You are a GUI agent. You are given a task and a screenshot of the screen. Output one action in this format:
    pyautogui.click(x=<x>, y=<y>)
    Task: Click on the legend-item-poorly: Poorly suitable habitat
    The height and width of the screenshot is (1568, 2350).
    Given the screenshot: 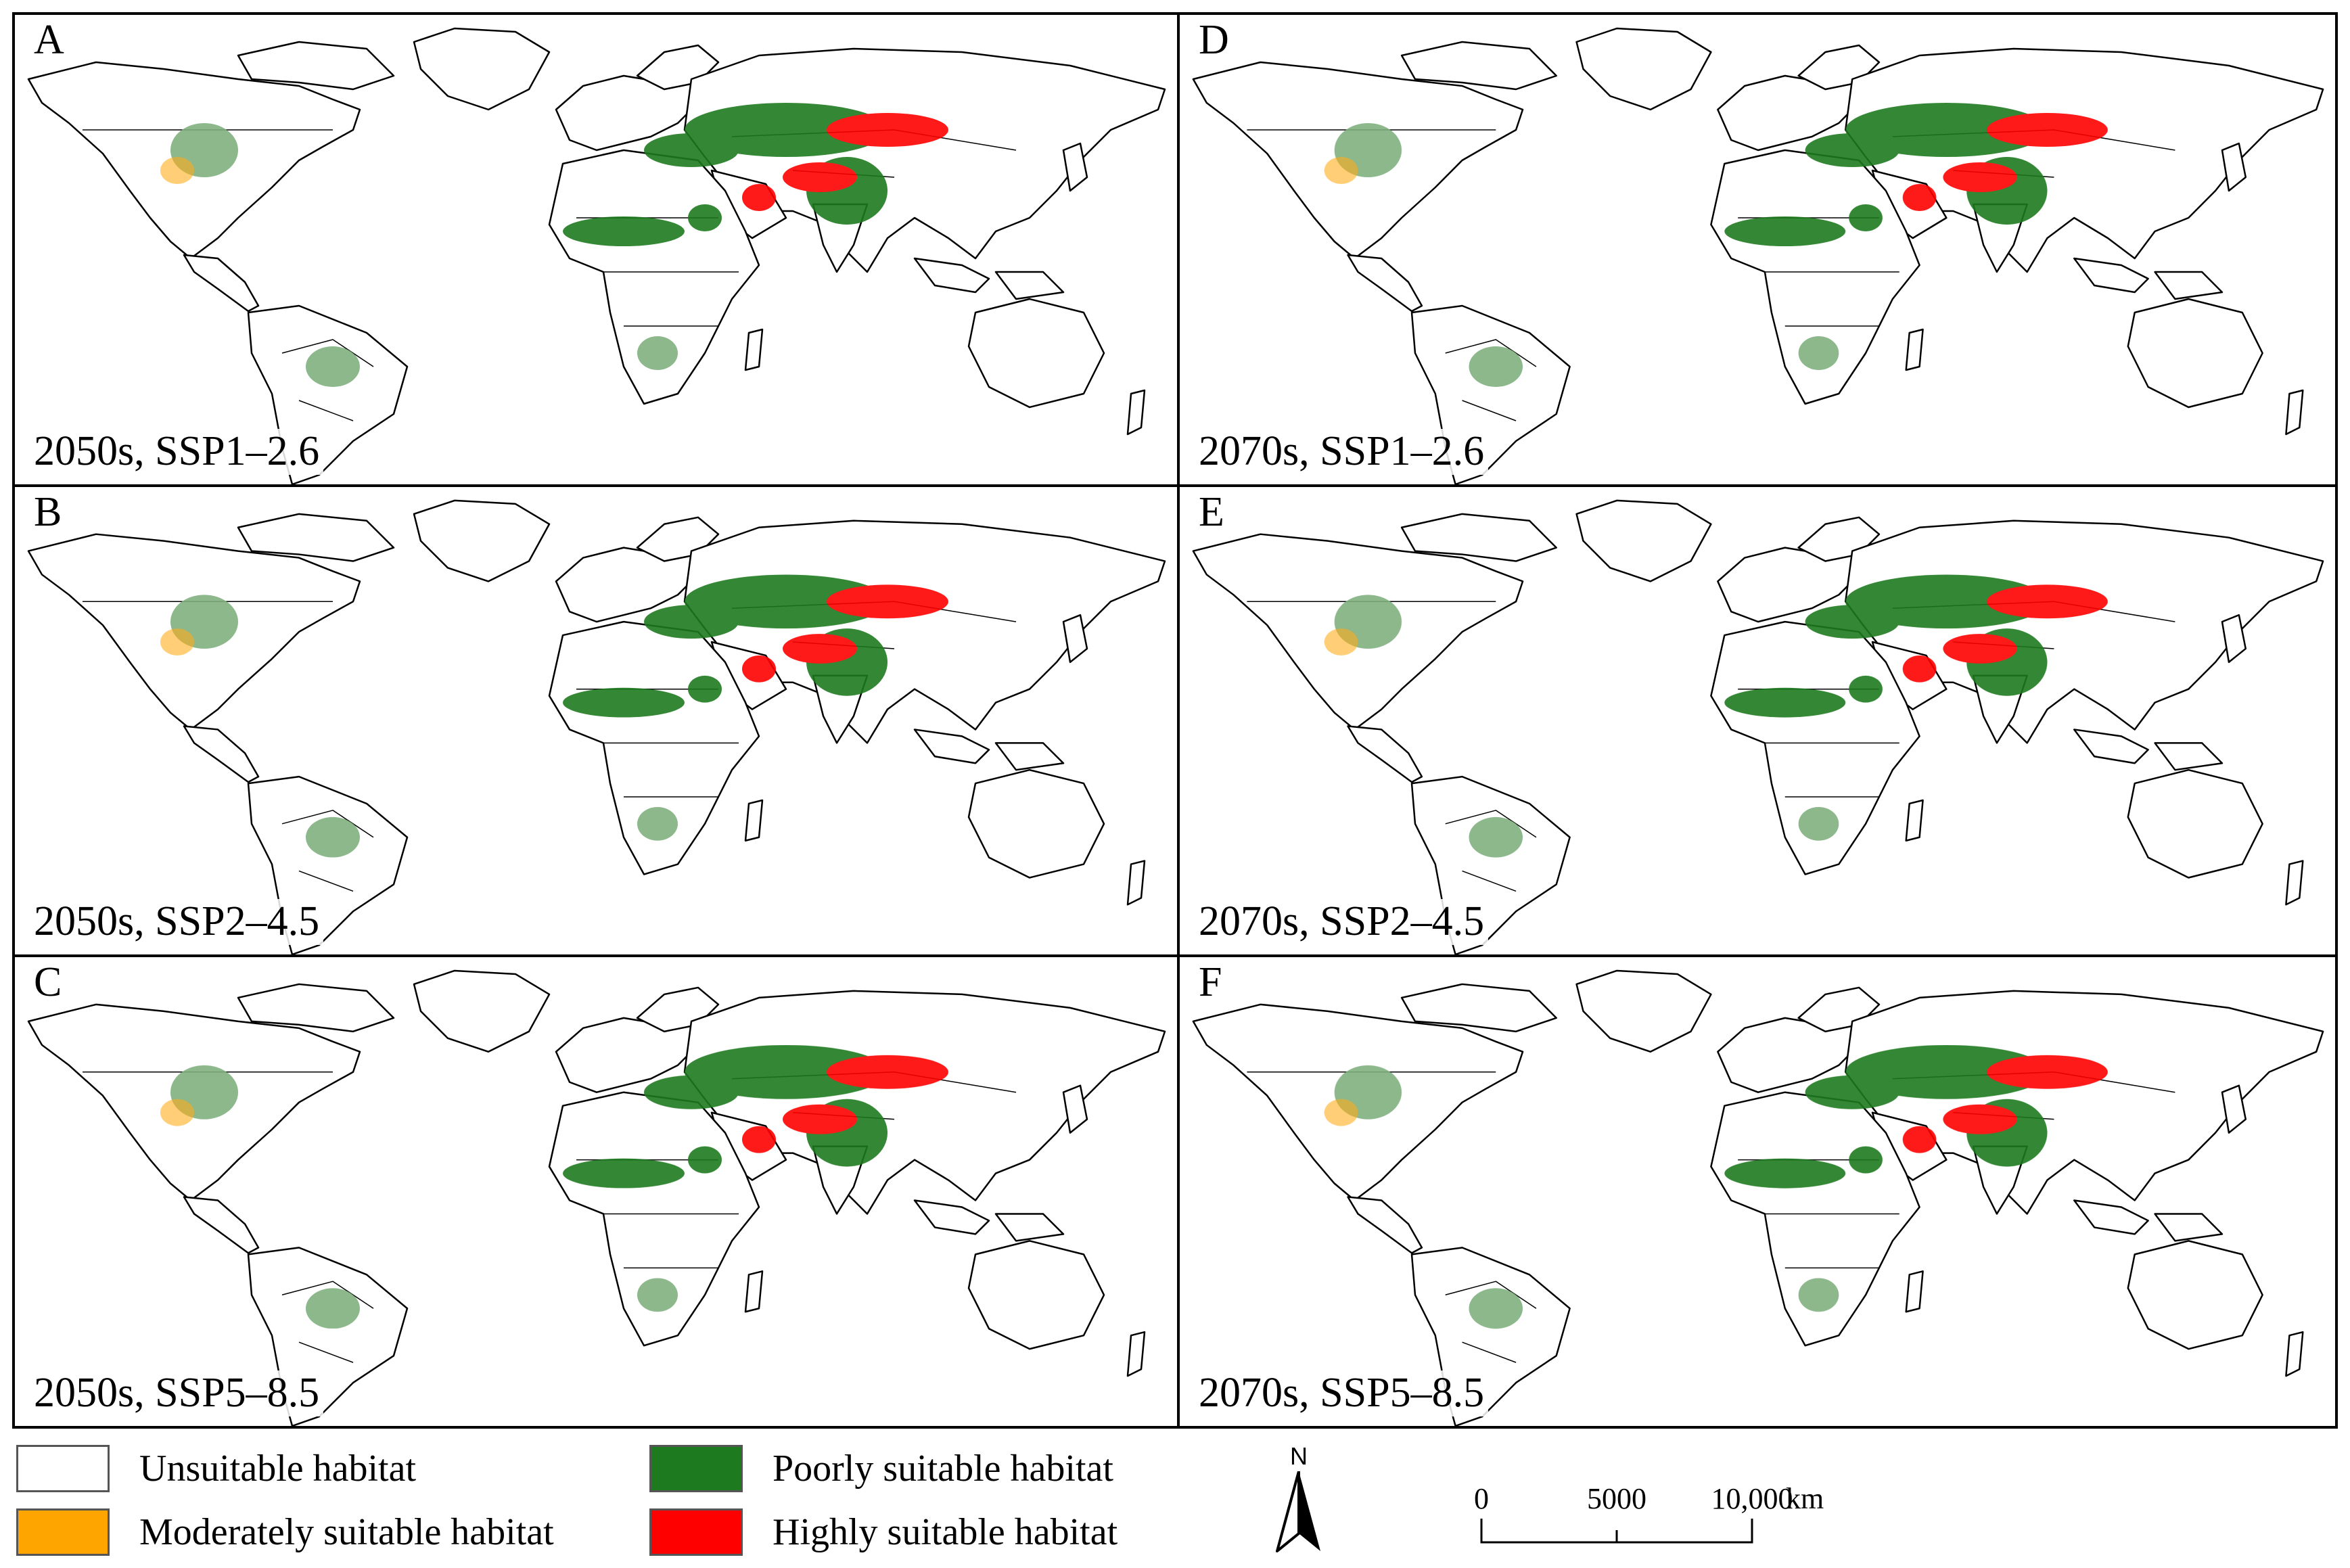 What is the action you would take?
    pyautogui.click(x=881, y=1469)
    